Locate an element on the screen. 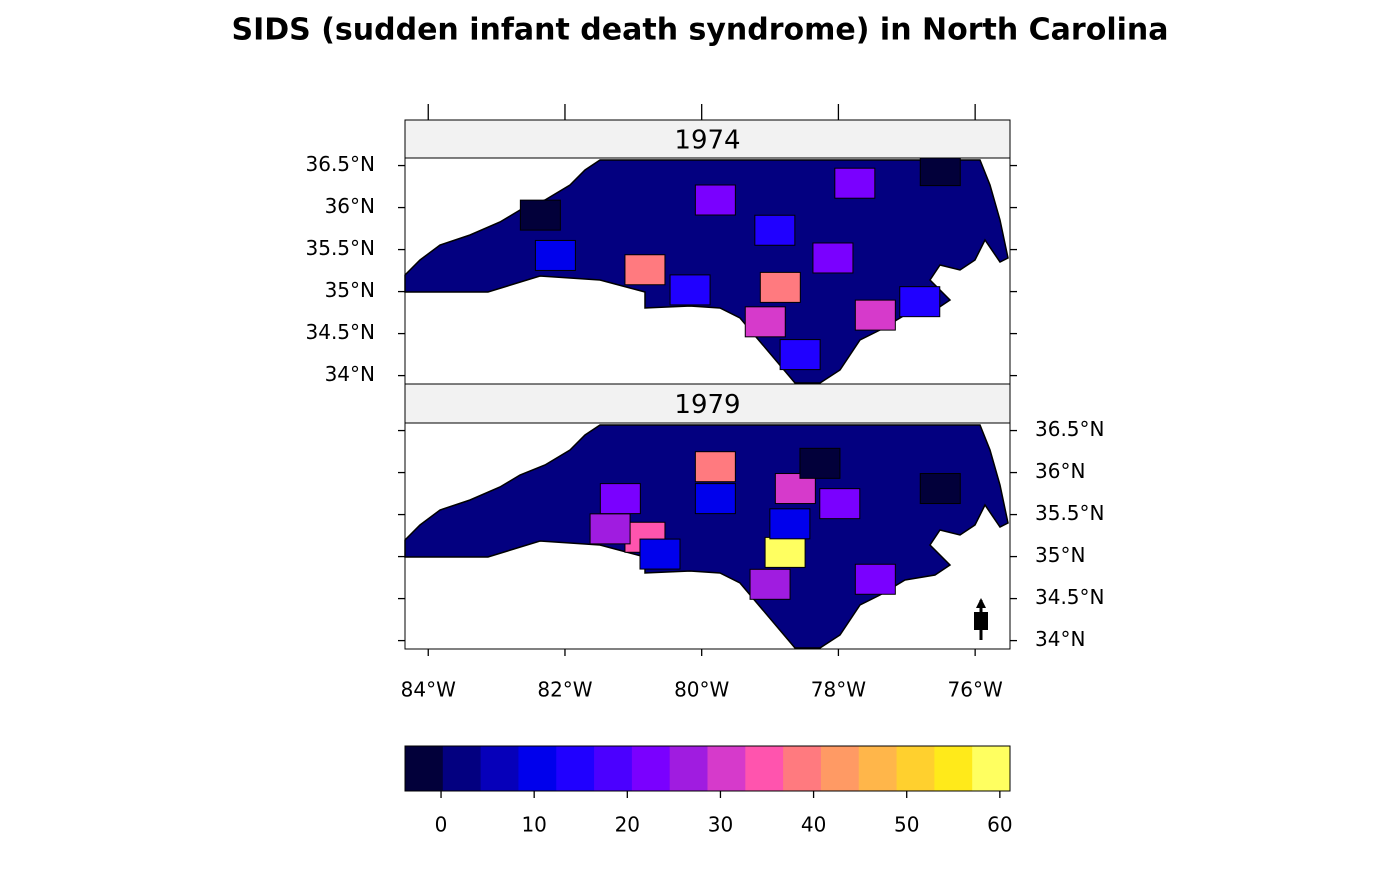  colorkey-tick-label: 50 is located at coordinates (906, 825).